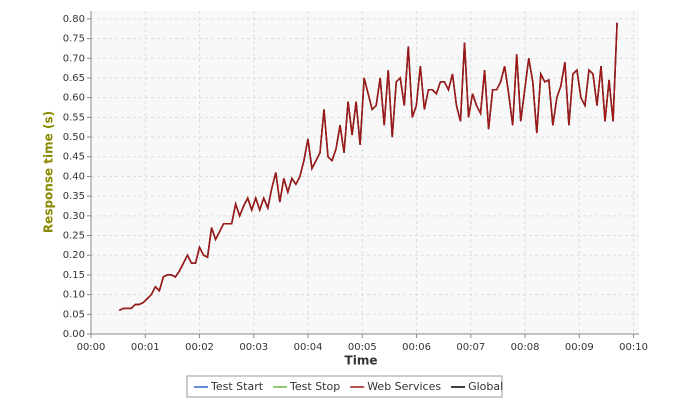 Image resolution: width=690 pixels, height=400 pixels. What do you see at coordinates (362, 347) in the screenshot?
I see `x-tick-label: 00:05` at bounding box center [362, 347].